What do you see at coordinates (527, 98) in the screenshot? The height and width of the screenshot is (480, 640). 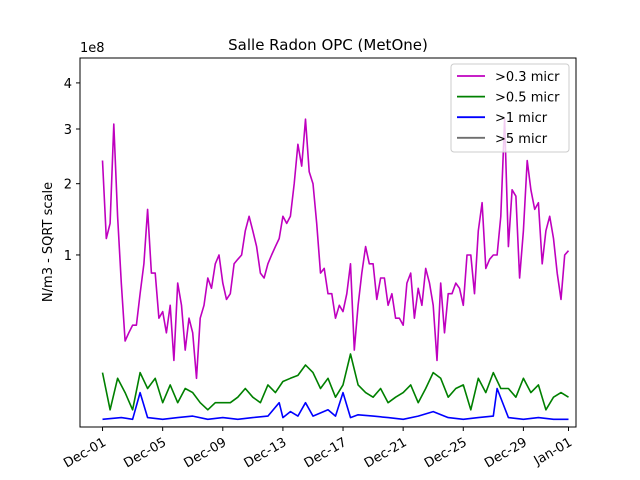 I see `legend-label: >0.5 micr` at bounding box center [527, 98].